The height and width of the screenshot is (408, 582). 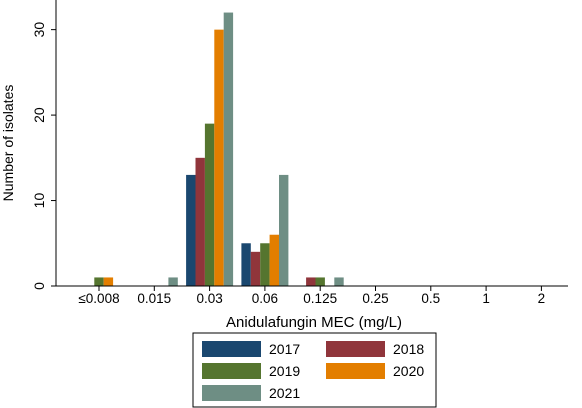 I want to click on legend: 2017 2018 2019 2020 2021, so click(x=314, y=370).